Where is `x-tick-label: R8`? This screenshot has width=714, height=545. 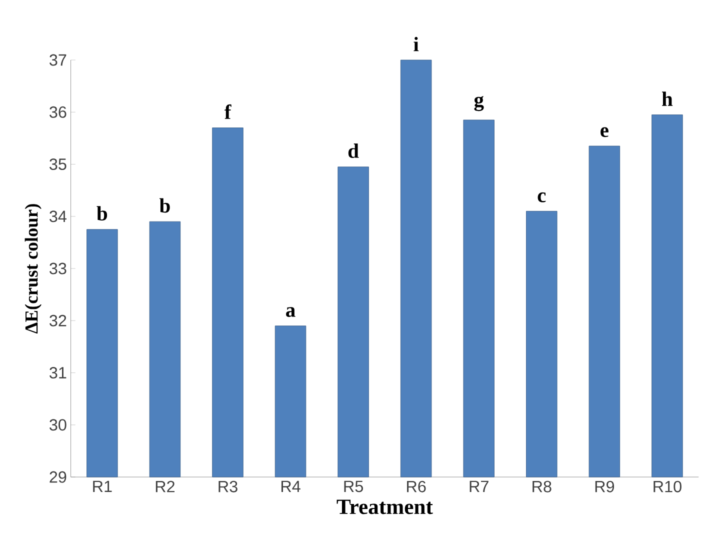
x-tick-label: R8 is located at coordinates (542, 486).